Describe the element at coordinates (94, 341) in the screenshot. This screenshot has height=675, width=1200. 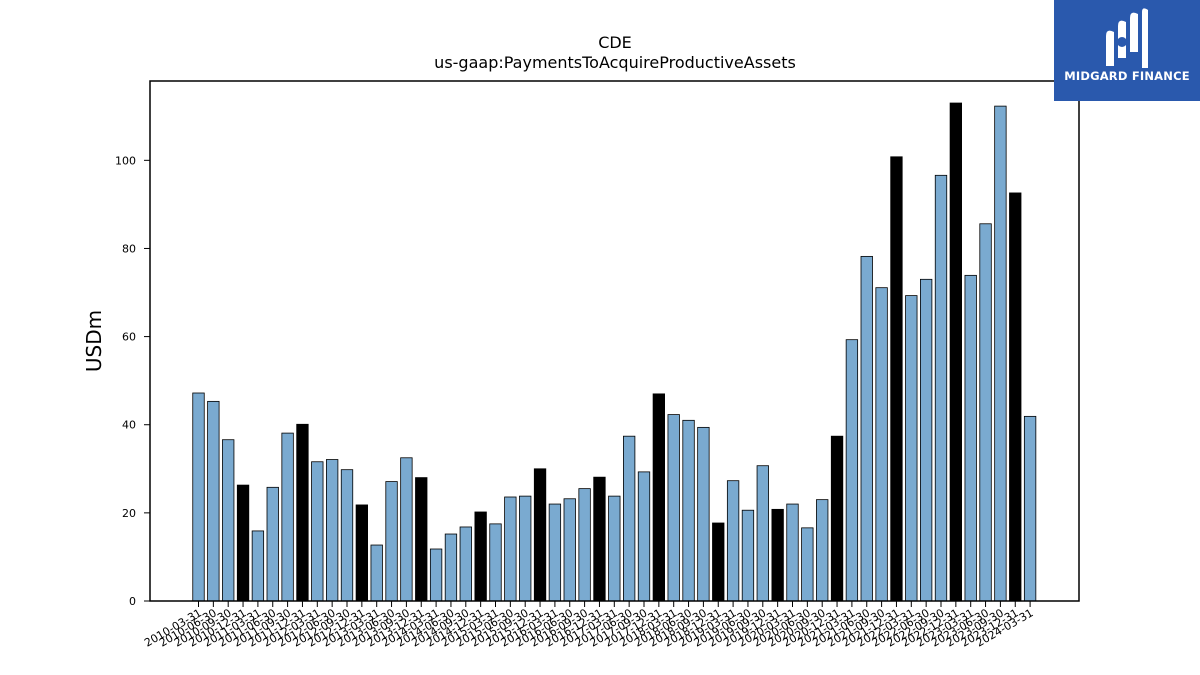
I see `y-axis-label: USDm` at that location.